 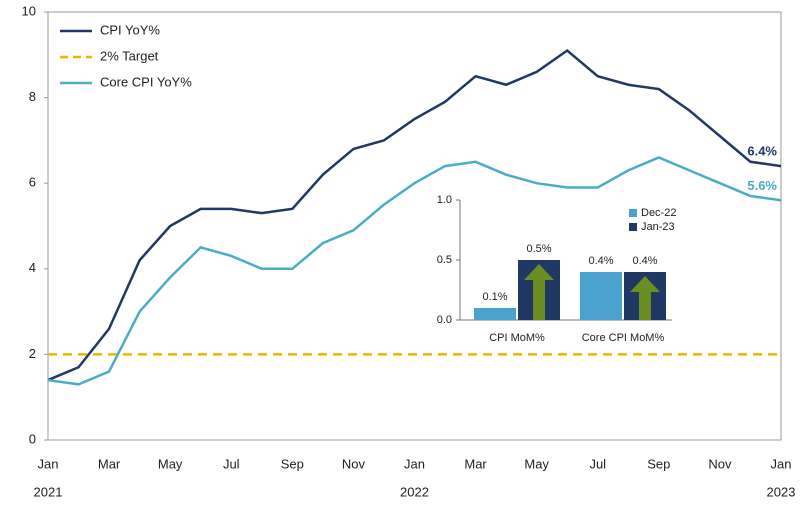 What do you see at coordinates (32, 182) in the screenshot?
I see `y-tick-label: 6` at bounding box center [32, 182].